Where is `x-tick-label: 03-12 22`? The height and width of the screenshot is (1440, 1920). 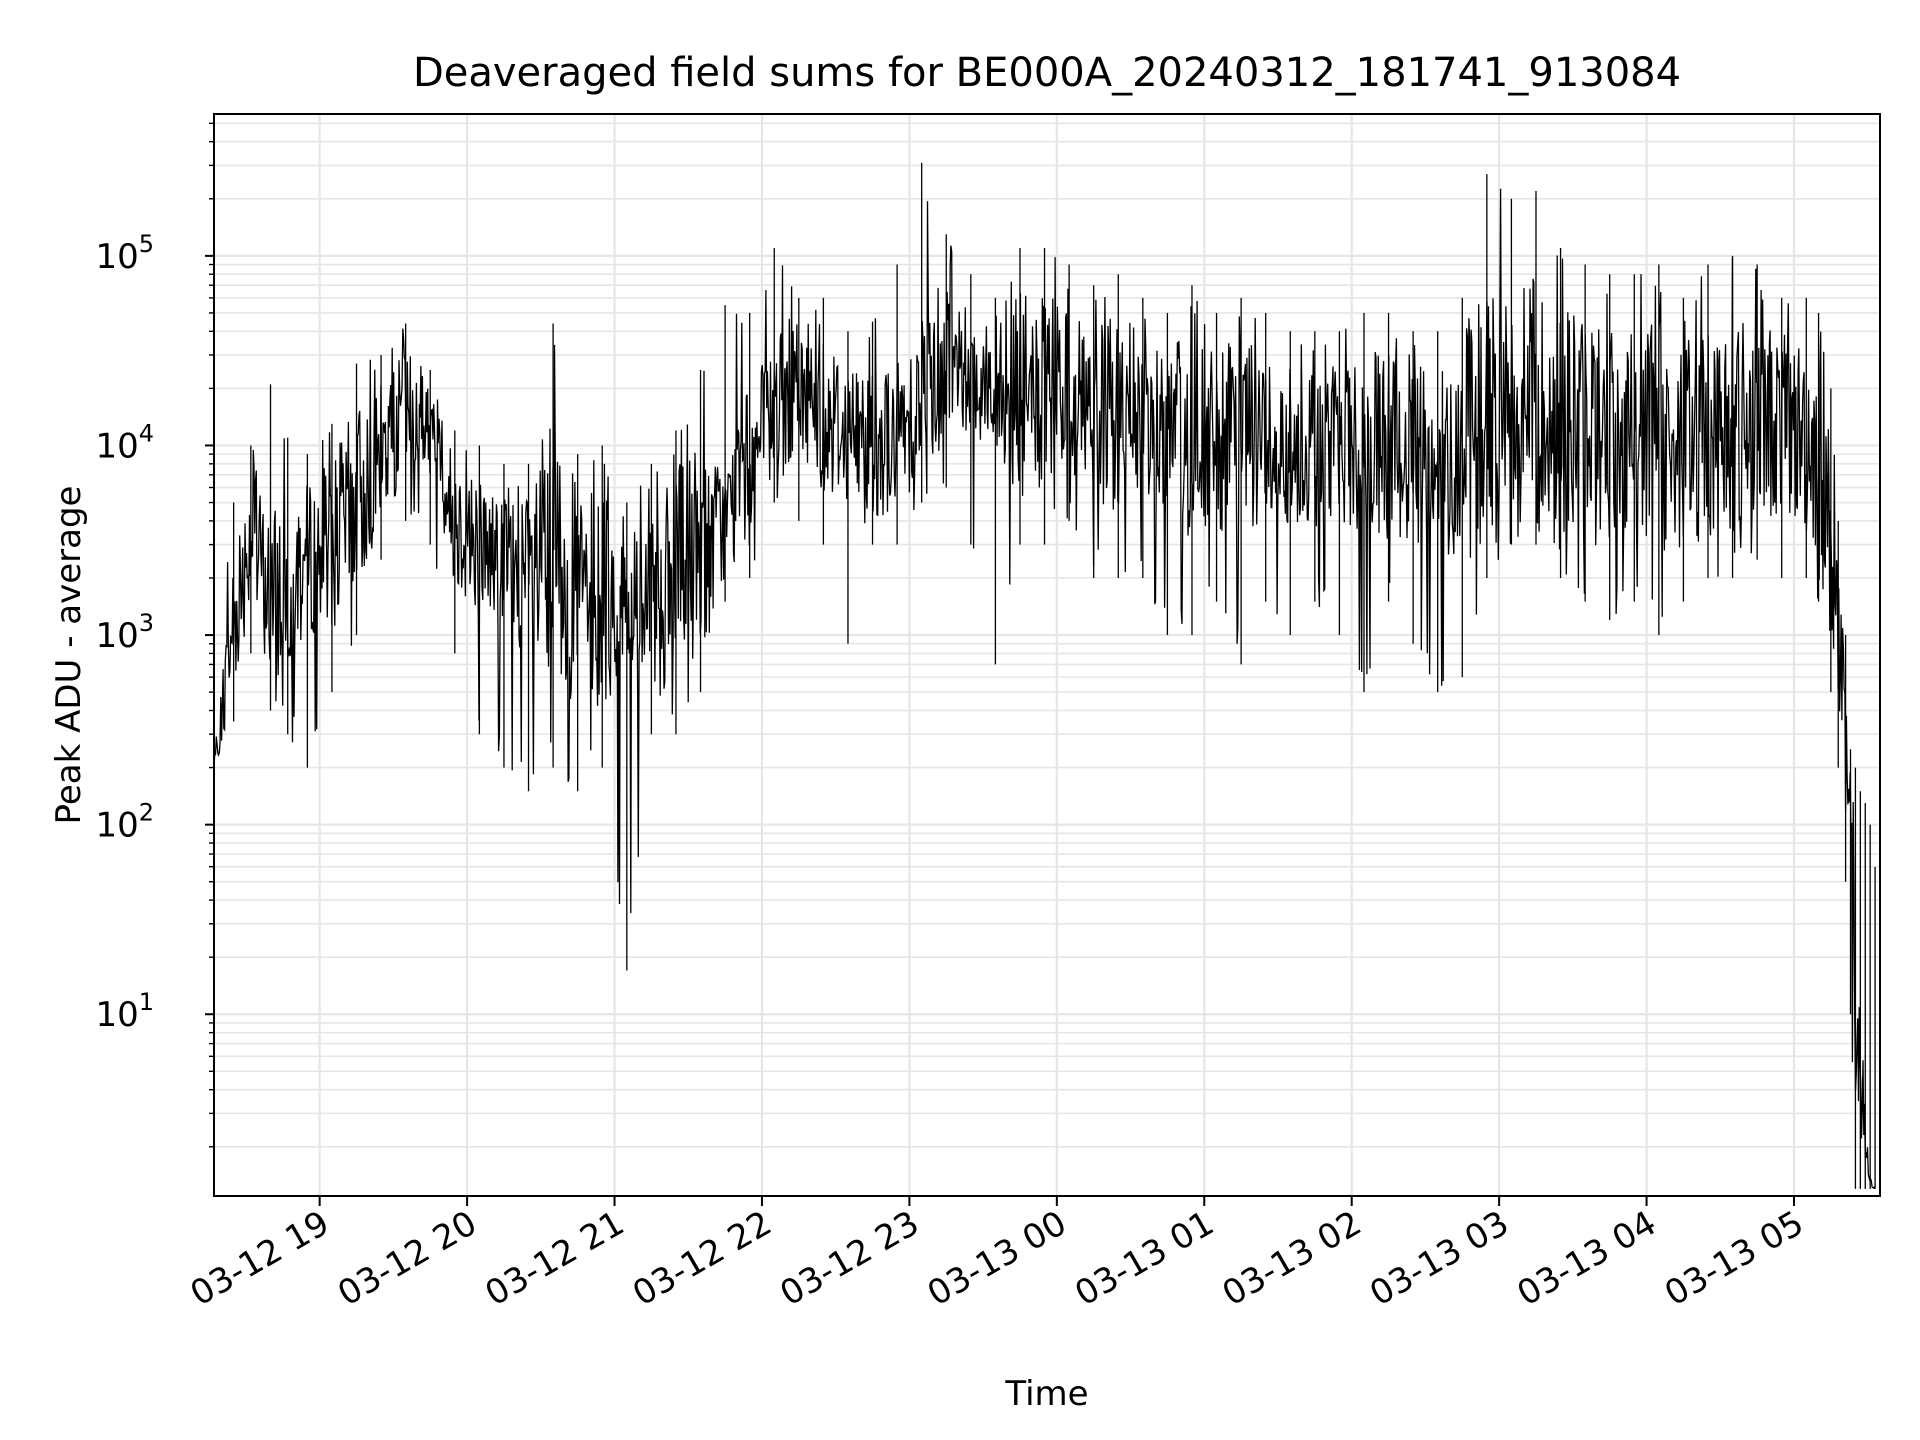
x-tick-label: 03-12 22 is located at coordinates (702, 1258).